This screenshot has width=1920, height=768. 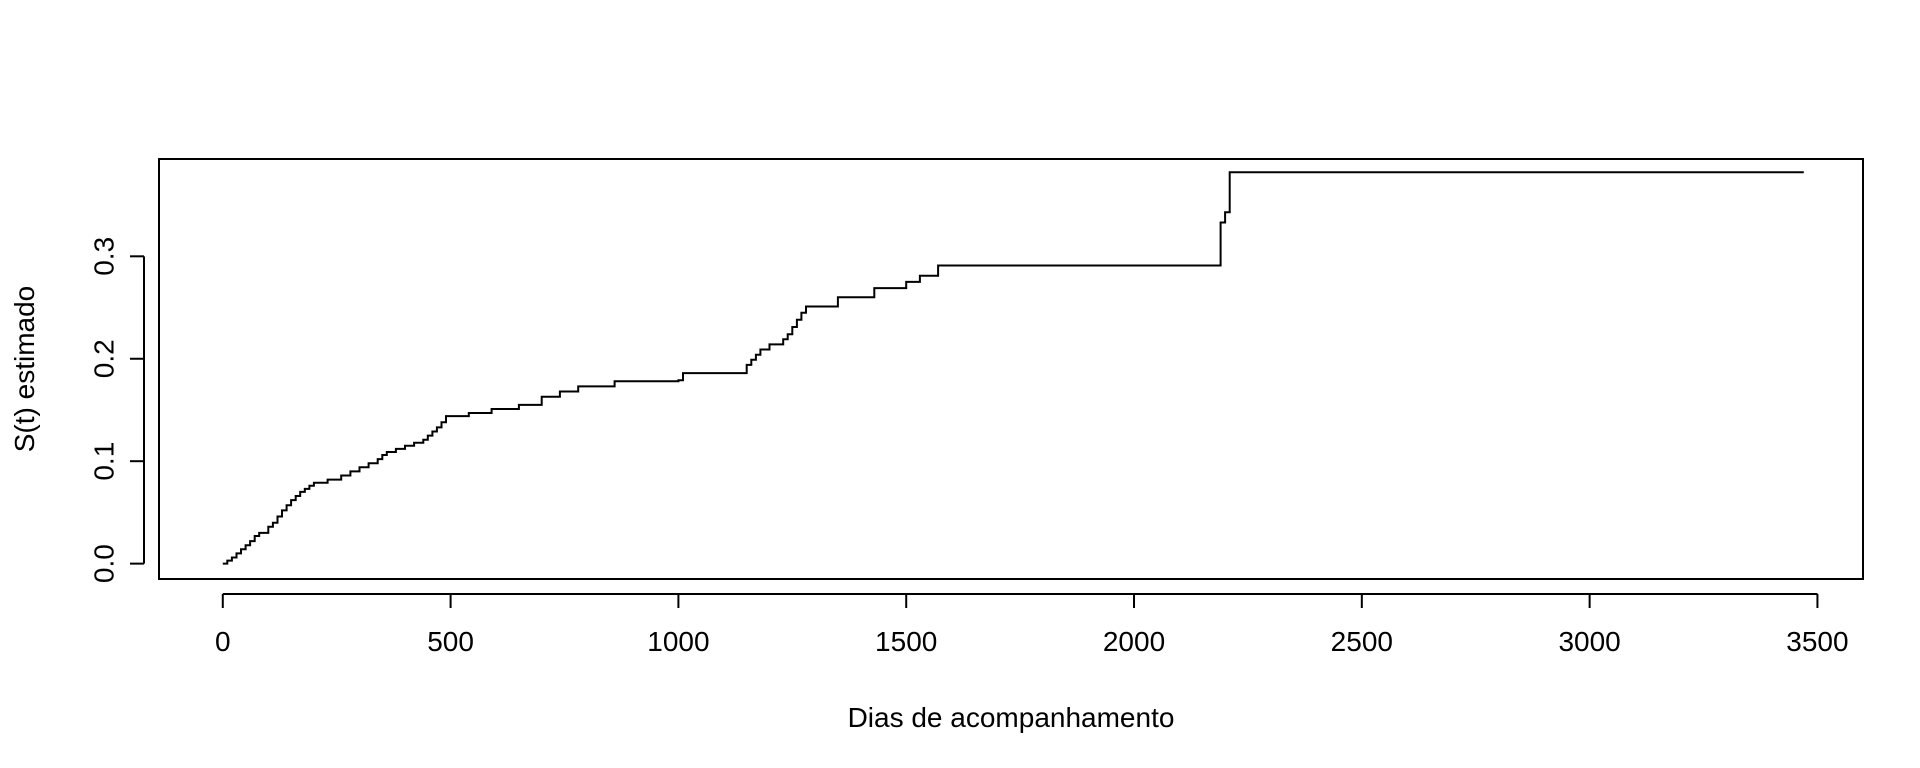 I want to click on x-tick-label: 1500, so click(x=906, y=641).